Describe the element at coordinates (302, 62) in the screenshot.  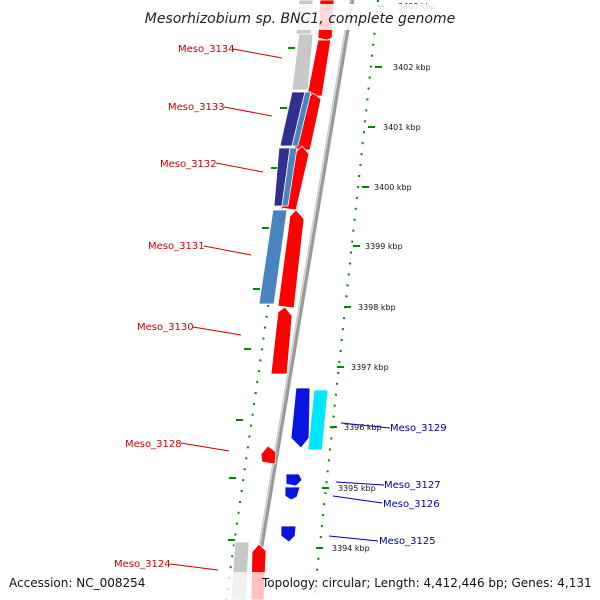
I see `gene-feature-gray` at that location.